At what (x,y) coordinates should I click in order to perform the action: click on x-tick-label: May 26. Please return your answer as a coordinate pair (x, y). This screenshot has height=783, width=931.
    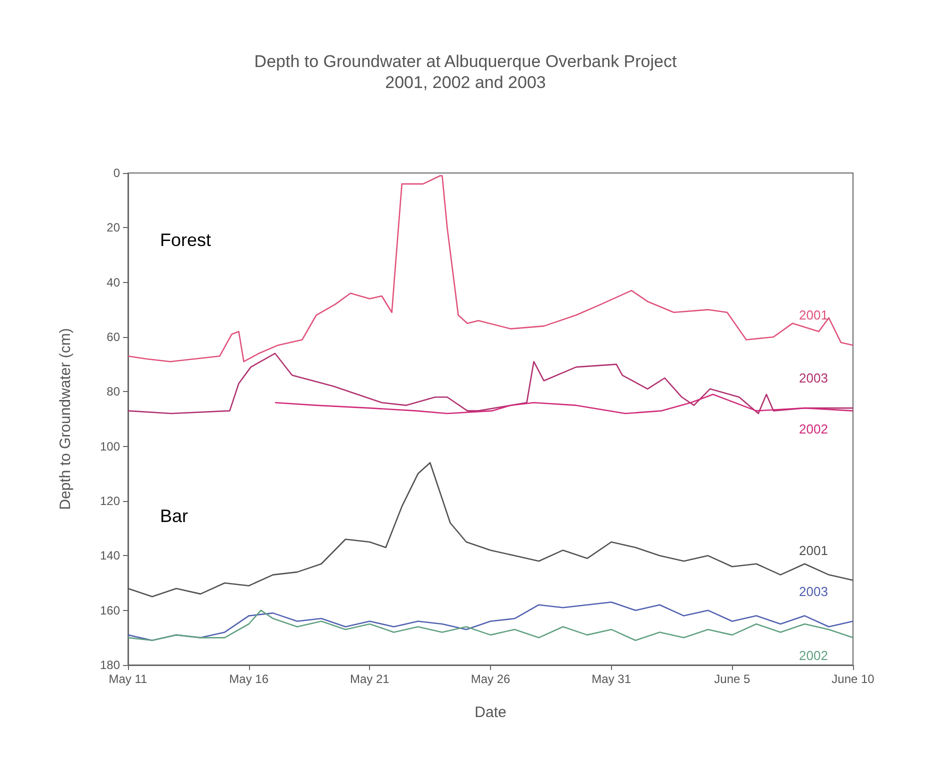
    Looking at the image, I should click on (490, 679).